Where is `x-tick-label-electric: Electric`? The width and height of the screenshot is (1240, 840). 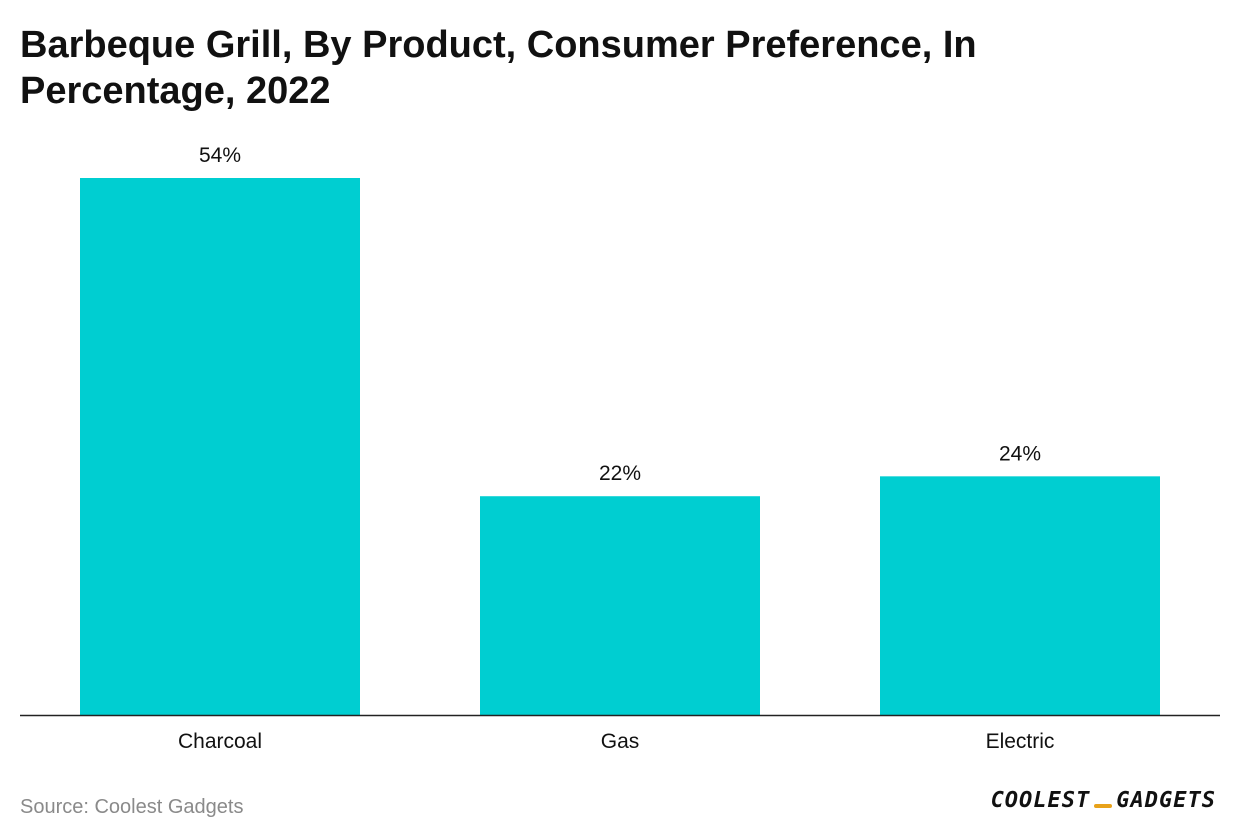 x-tick-label-electric: Electric is located at coordinates (1020, 741).